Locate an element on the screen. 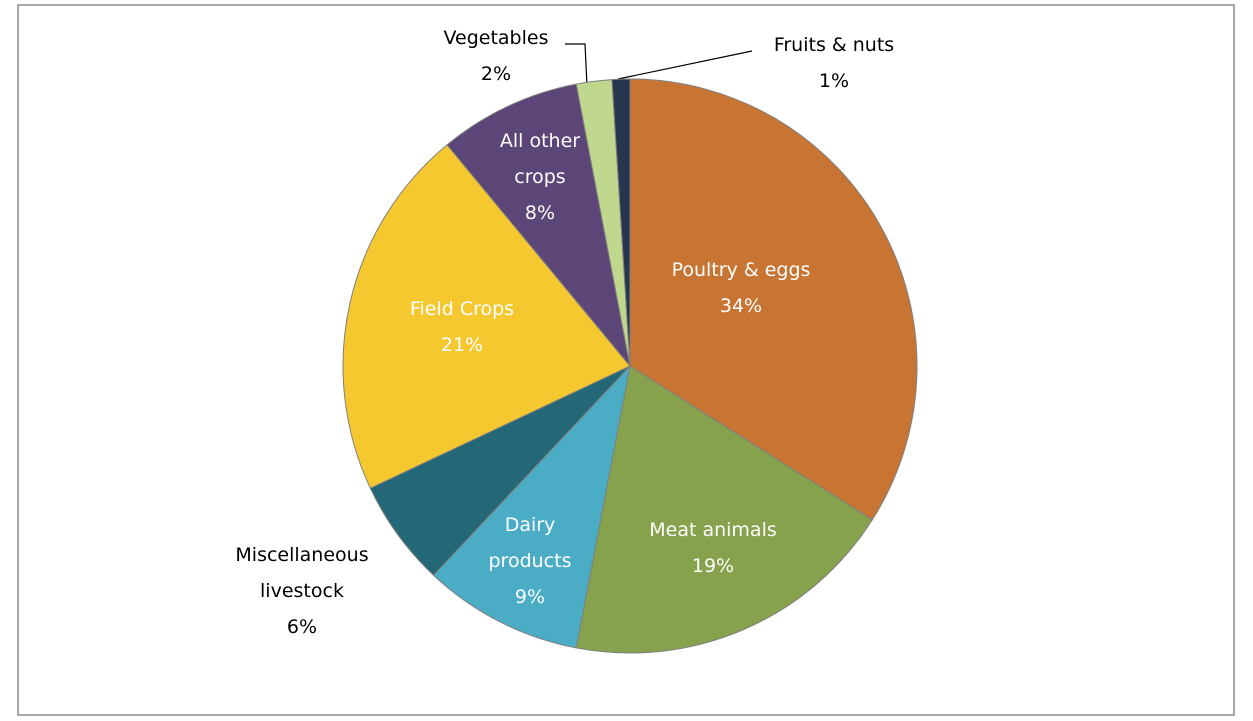 This screenshot has height=721, width=1253. category-label: Miscellaneous livestock is located at coordinates (302, 573).